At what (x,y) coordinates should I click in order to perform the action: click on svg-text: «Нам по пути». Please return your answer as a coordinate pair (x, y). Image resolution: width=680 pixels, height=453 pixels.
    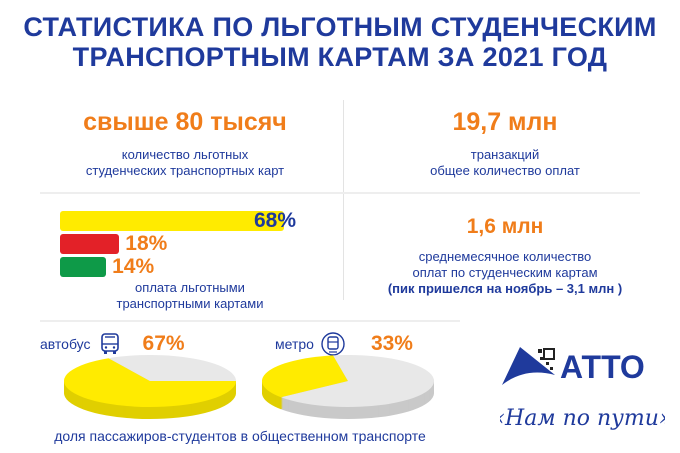
    Looking at the image, I should click on (582, 418).